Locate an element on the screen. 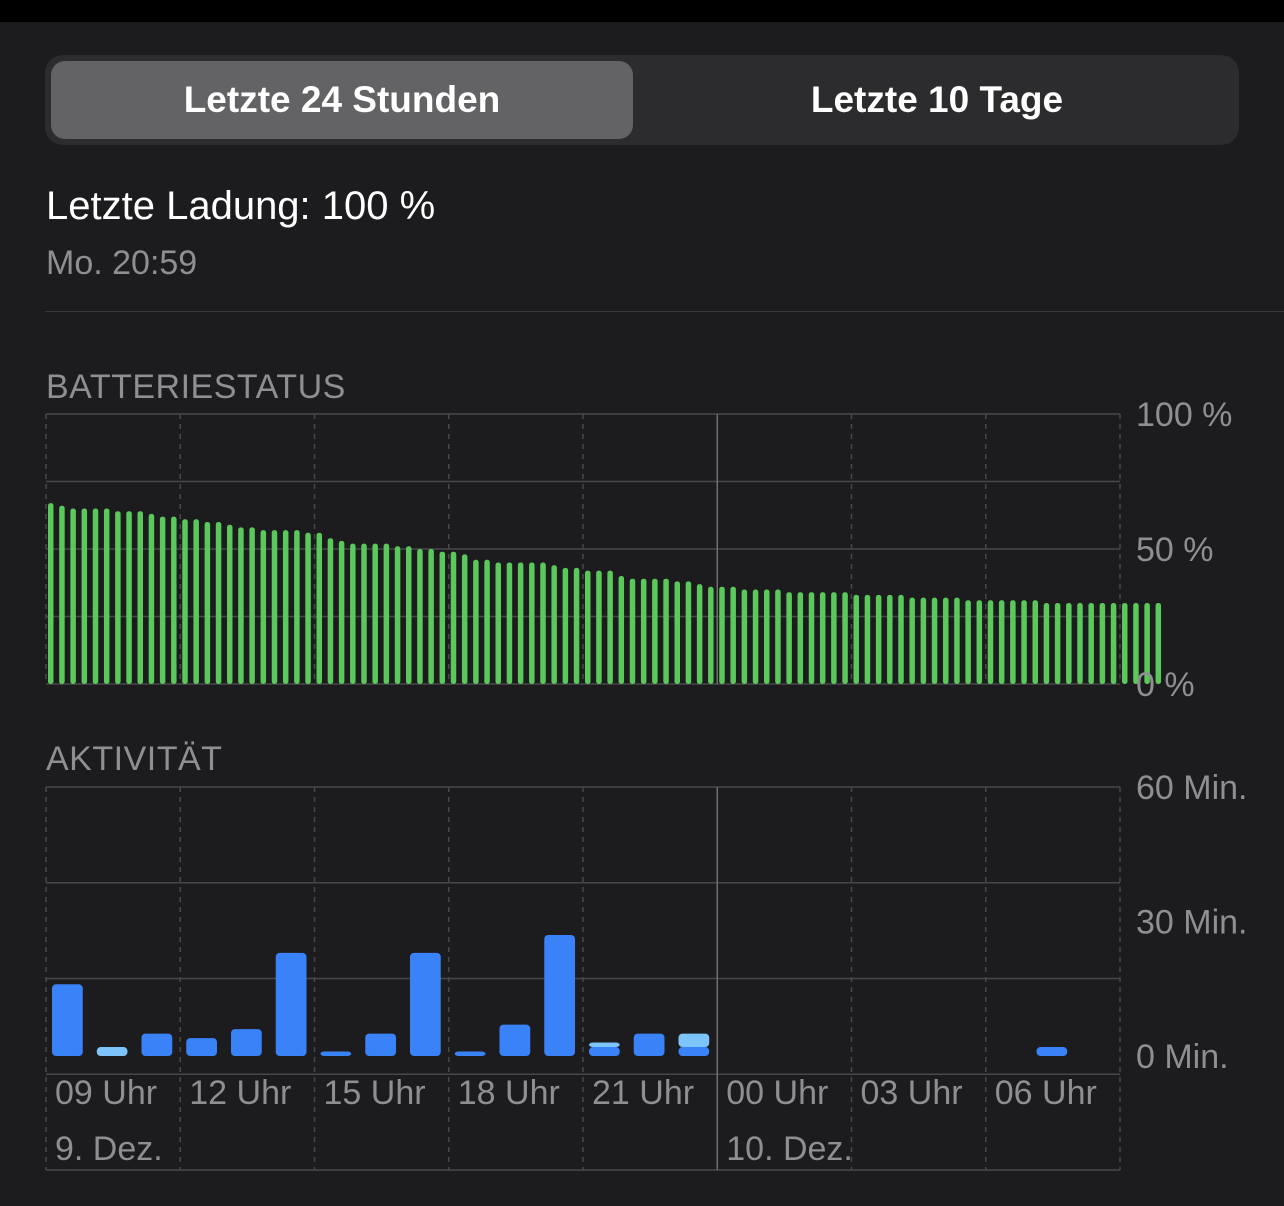  divider is located at coordinates (664, 311).